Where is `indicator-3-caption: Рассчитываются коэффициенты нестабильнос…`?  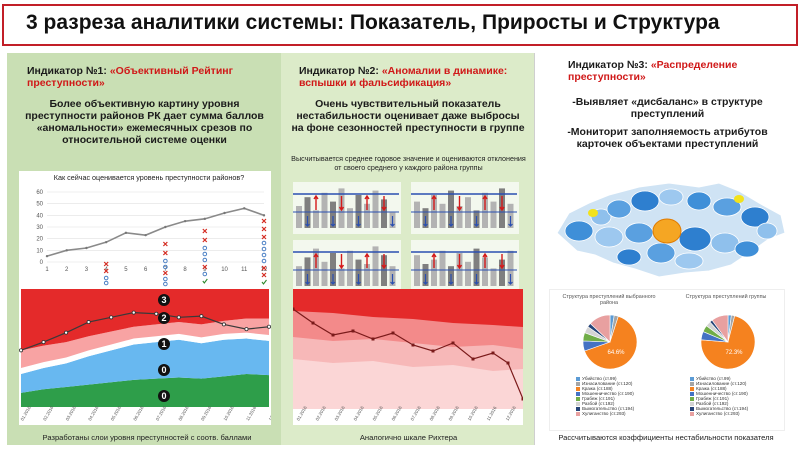 indicator-3-caption: Рассчитываются коэффициенты нестабильнос… is located at coordinates (666, 437).